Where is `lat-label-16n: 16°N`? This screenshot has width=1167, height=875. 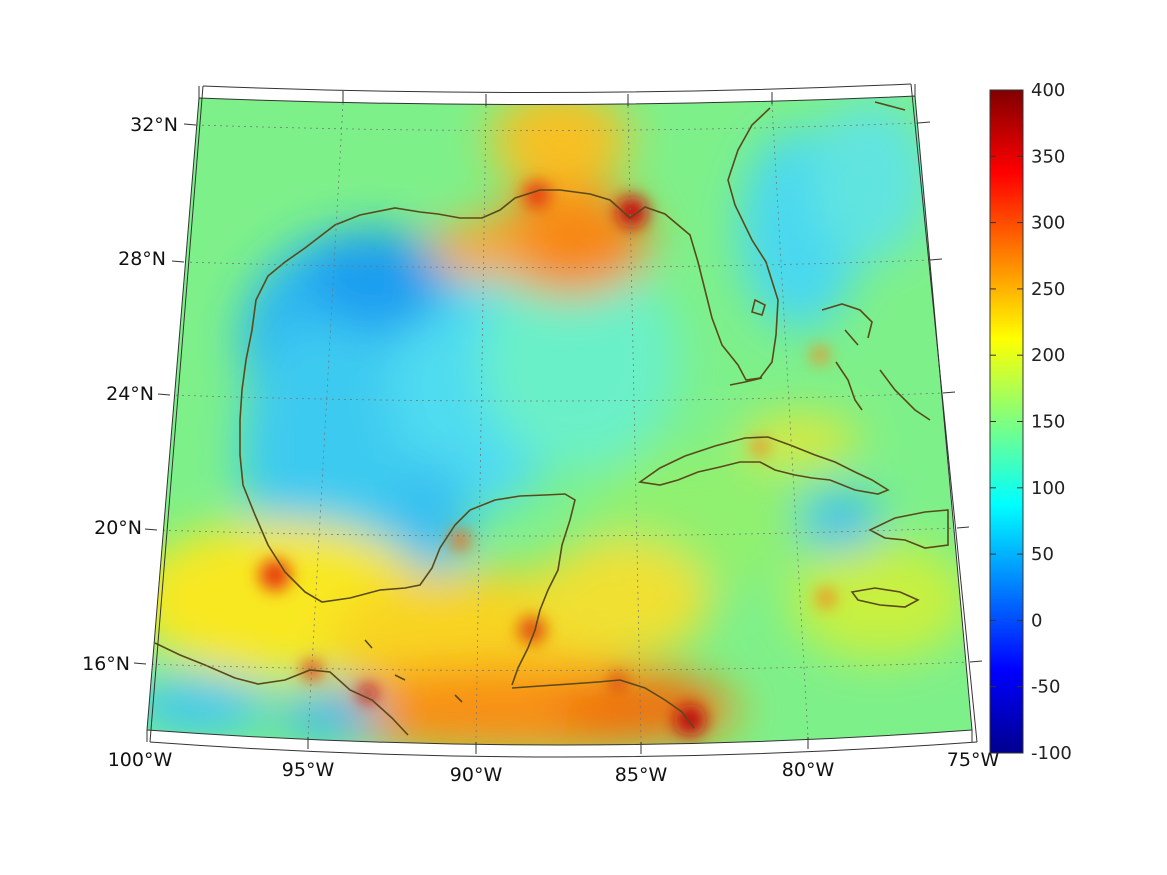 lat-label-16n: 16°N is located at coordinates (106, 664).